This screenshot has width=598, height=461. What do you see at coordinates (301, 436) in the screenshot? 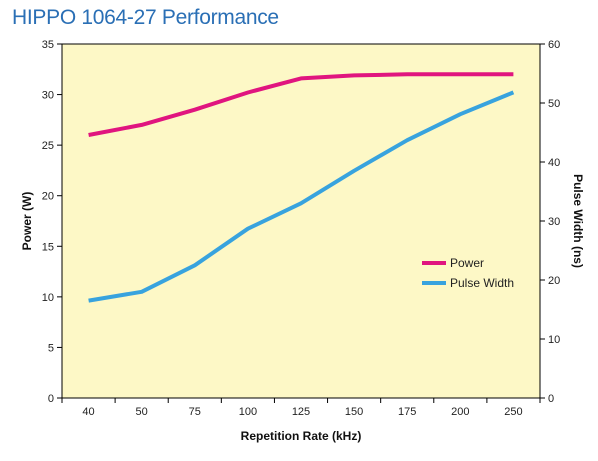
I see `x-axis-title: Repetition Rate (kHz)` at bounding box center [301, 436].